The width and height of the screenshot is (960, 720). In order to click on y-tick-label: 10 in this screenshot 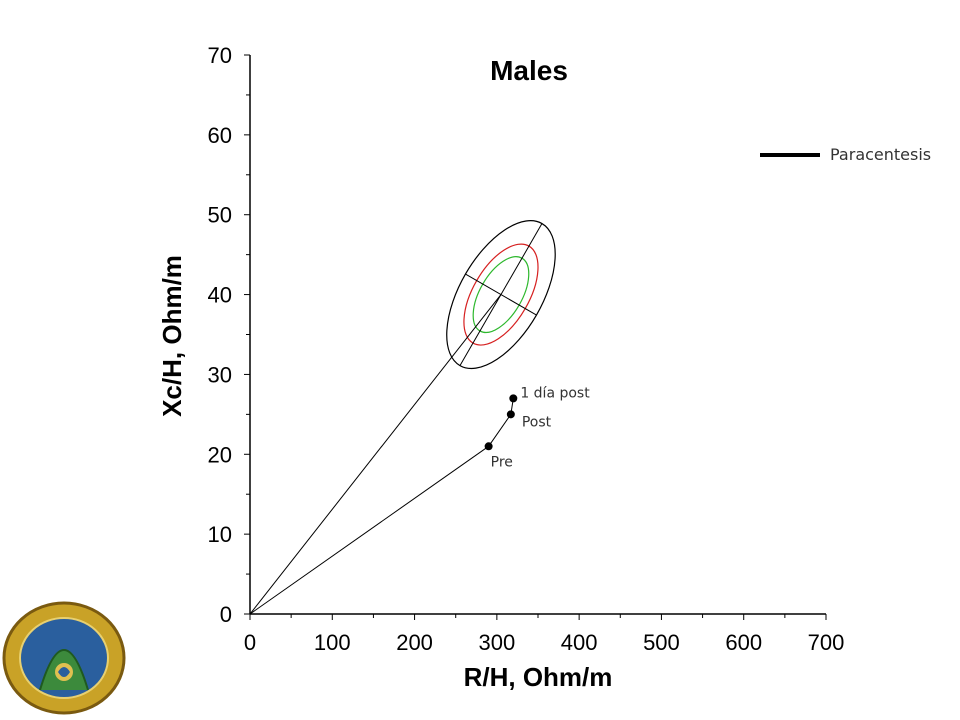, I will do `click(220, 534)`.